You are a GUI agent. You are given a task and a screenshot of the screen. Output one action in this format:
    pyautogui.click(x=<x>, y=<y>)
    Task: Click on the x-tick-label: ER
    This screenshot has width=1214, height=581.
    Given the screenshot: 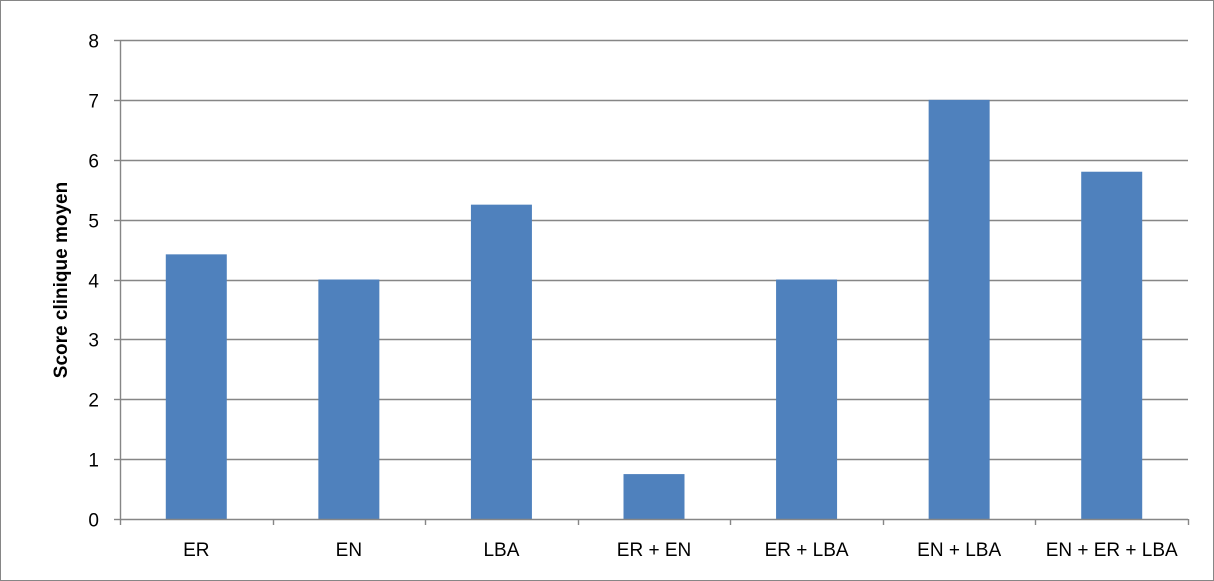 What is the action you would take?
    pyautogui.click(x=196, y=550)
    